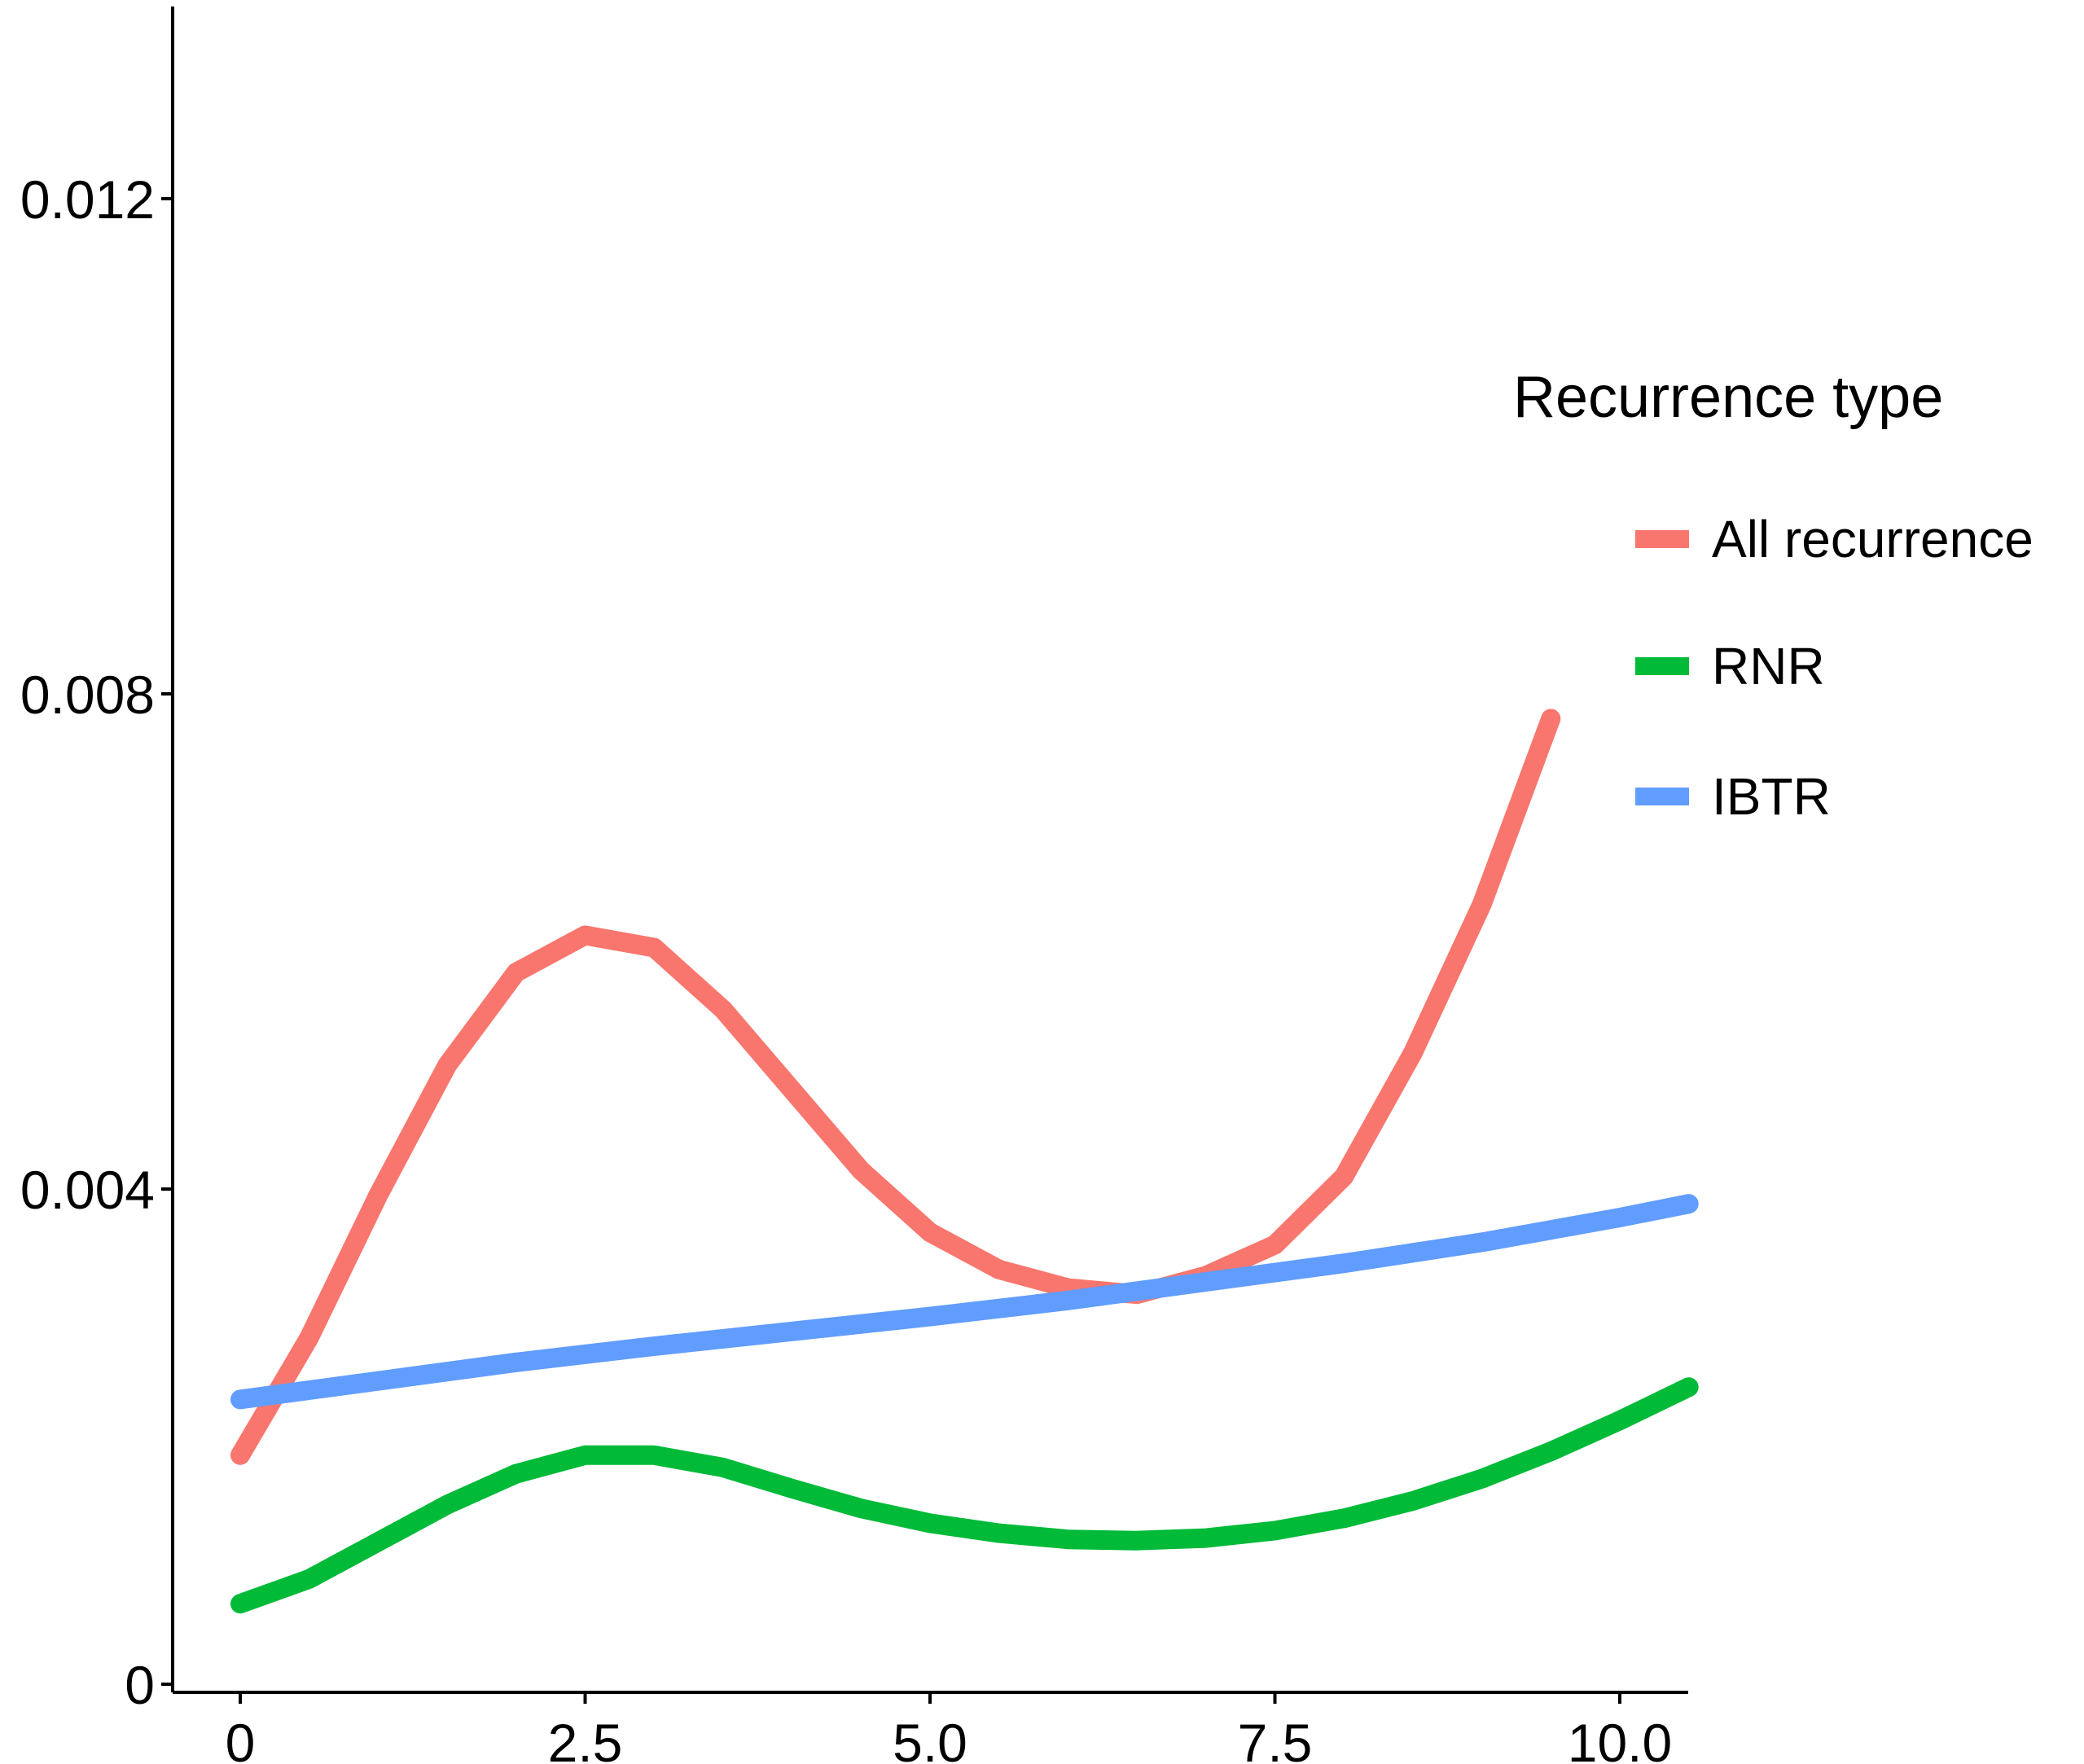 The height and width of the screenshot is (1764, 2084). I want to click on x-tick-label: 5.0, so click(930, 1738).